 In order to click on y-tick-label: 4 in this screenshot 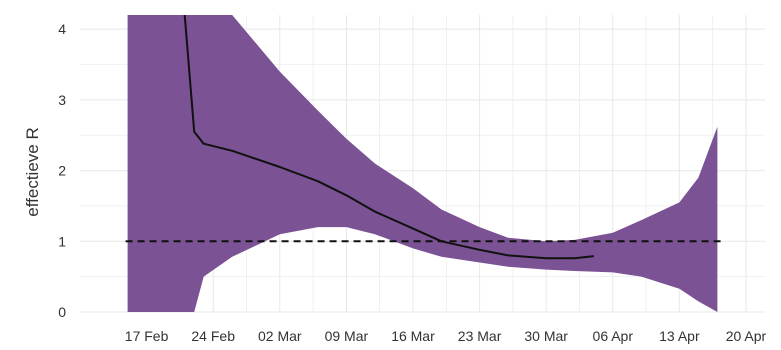, I will do `click(62, 29)`.